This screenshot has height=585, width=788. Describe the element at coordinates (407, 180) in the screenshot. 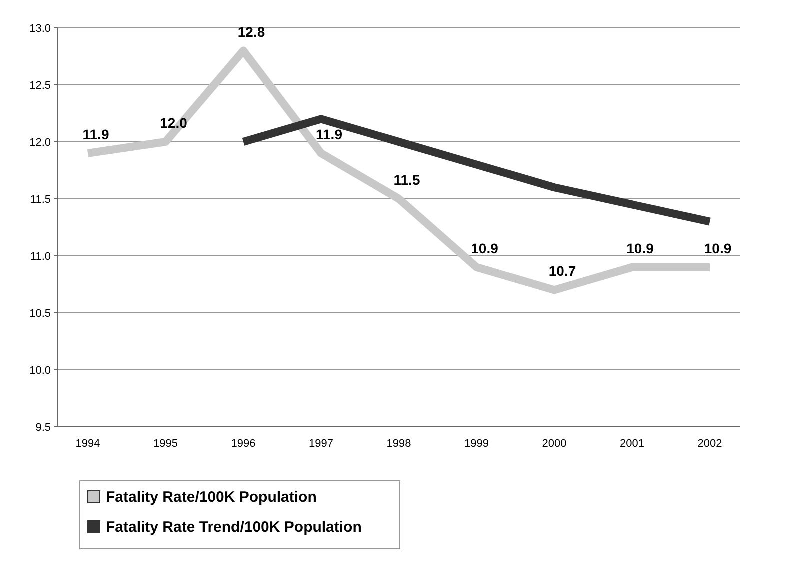

I see `data-label: 11.5` at that location.